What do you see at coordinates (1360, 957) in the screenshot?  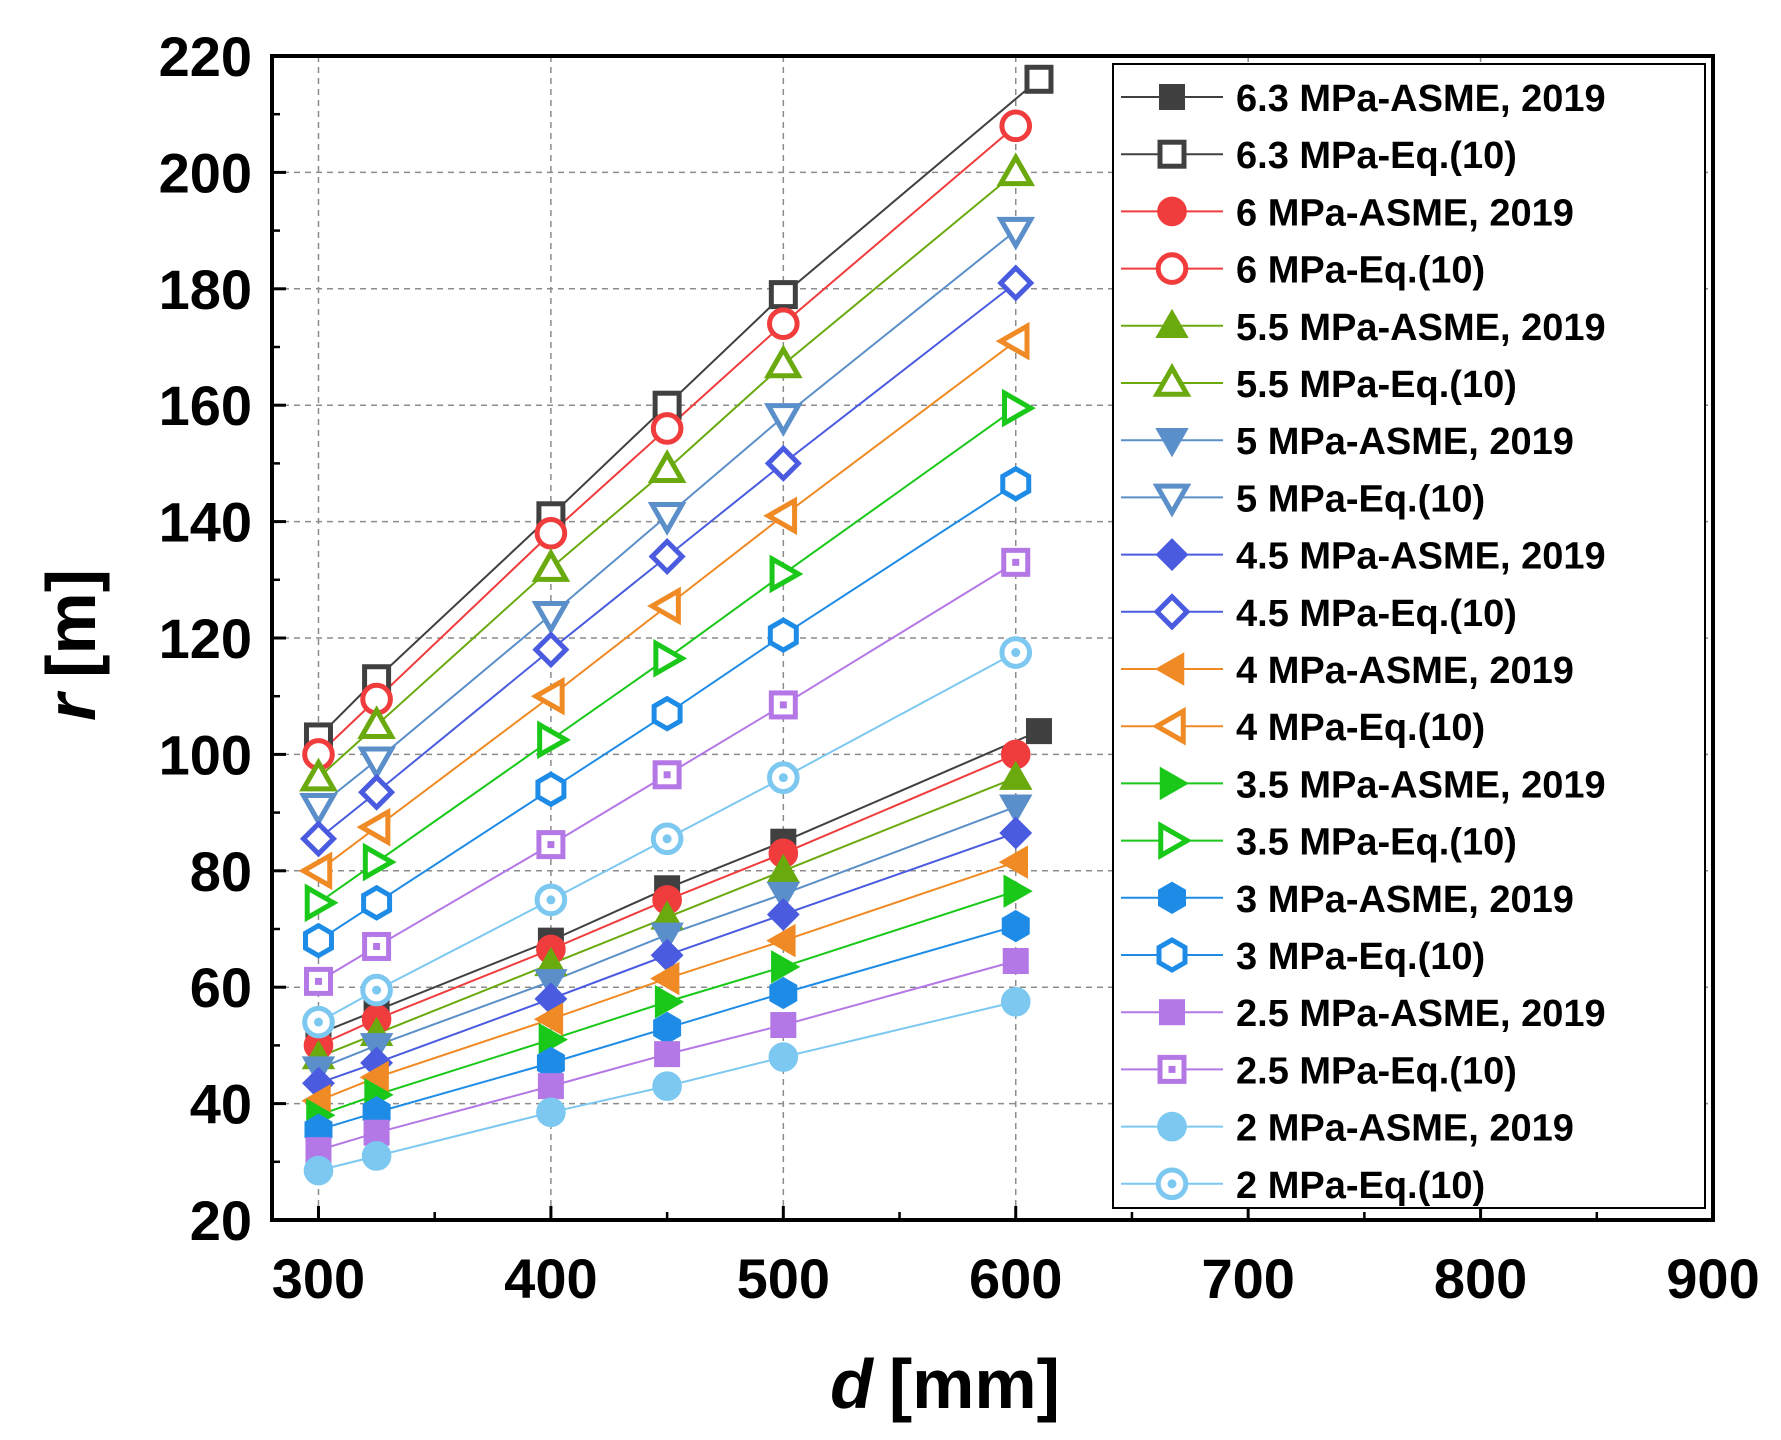 I see `legend-label: 3 MPa-Eq.(10)` at bounding box center [1360, 957].